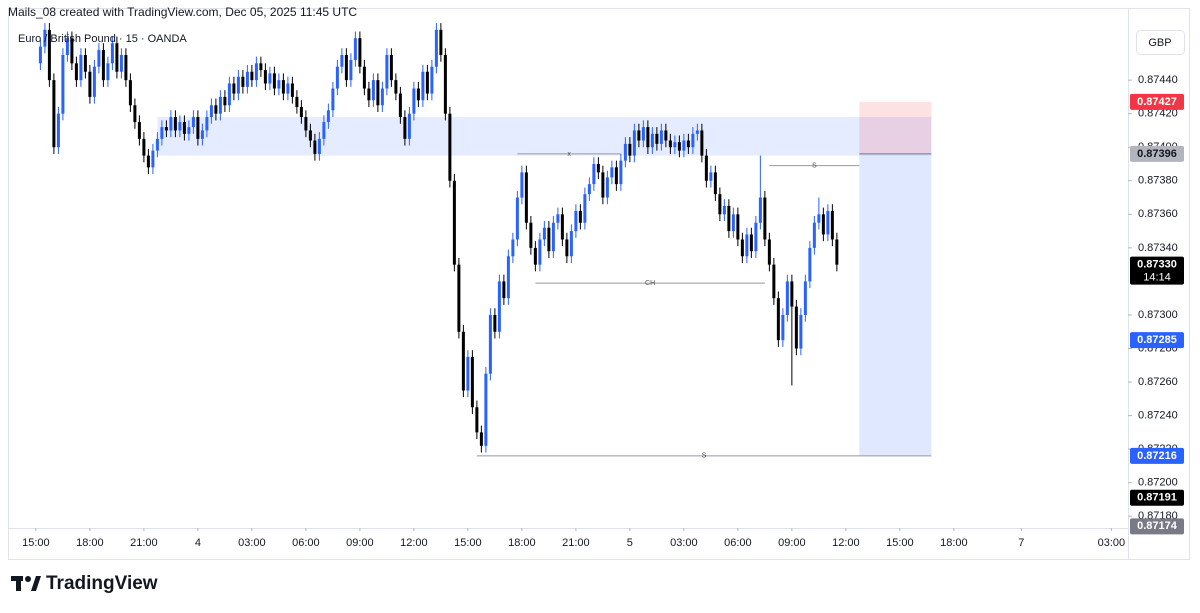 This screenshot has height=613, width=1200. I want to click on symbol: Euro / British Pound · 15 · OANDA, so click(102, 39).